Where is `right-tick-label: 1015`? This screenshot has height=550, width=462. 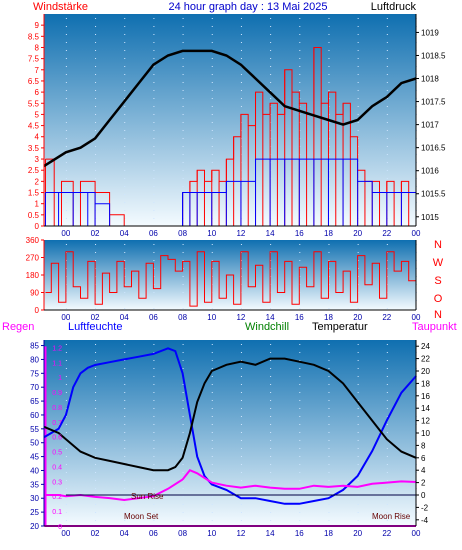
right-tick-label: 1015 is located at coordinates (430, 217).